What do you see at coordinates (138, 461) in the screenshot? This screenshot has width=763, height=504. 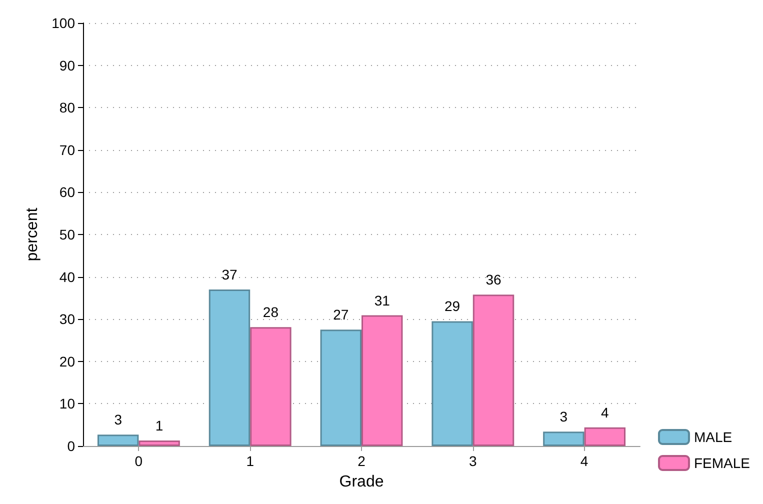 I see `x-tick-label: 0` at bounding box center [138, 461].